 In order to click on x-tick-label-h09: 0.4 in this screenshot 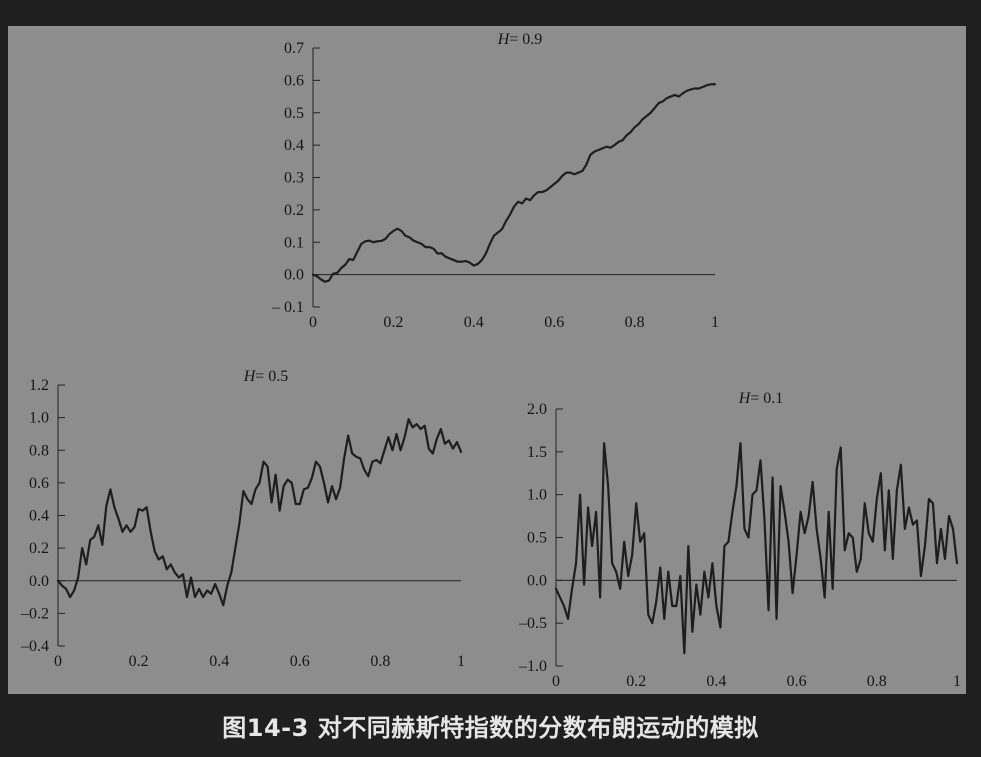, I will do `click(474, 322)`.